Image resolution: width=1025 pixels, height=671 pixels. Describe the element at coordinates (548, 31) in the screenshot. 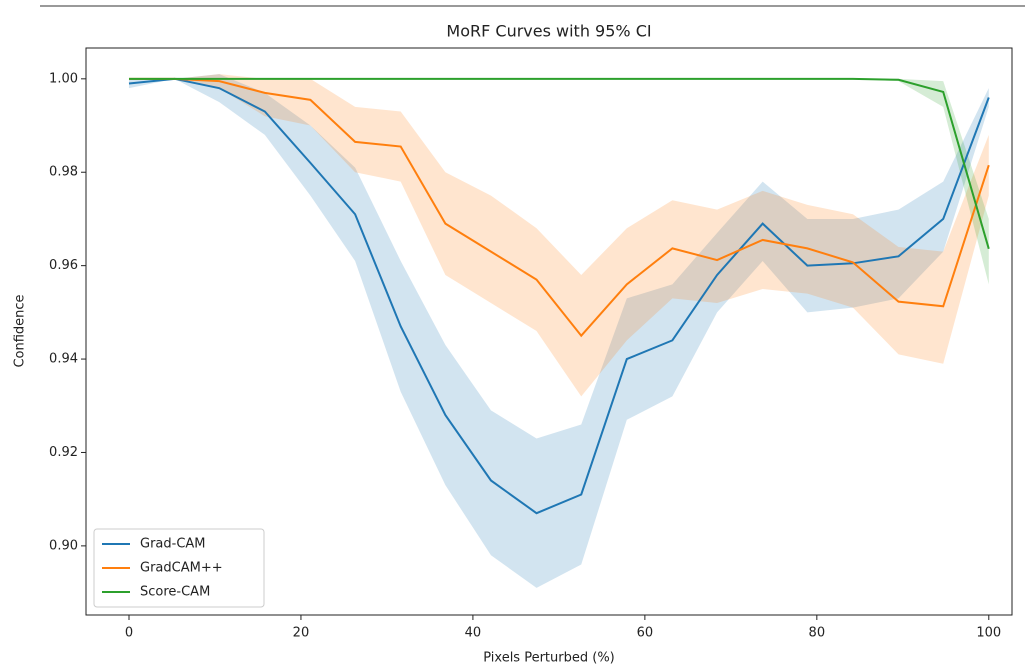

I see `chart-title: MoRF Curves with 95% CI` at that location.